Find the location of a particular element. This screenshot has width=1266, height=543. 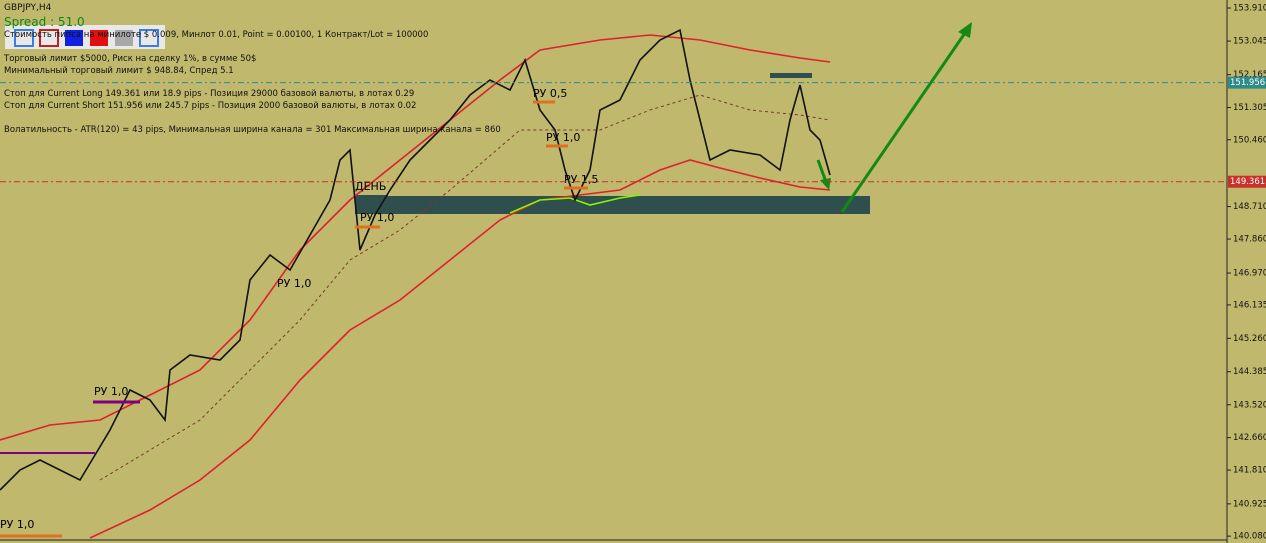

symbol-title: GBPJPY,H4 is located at coordinates (28, 8).